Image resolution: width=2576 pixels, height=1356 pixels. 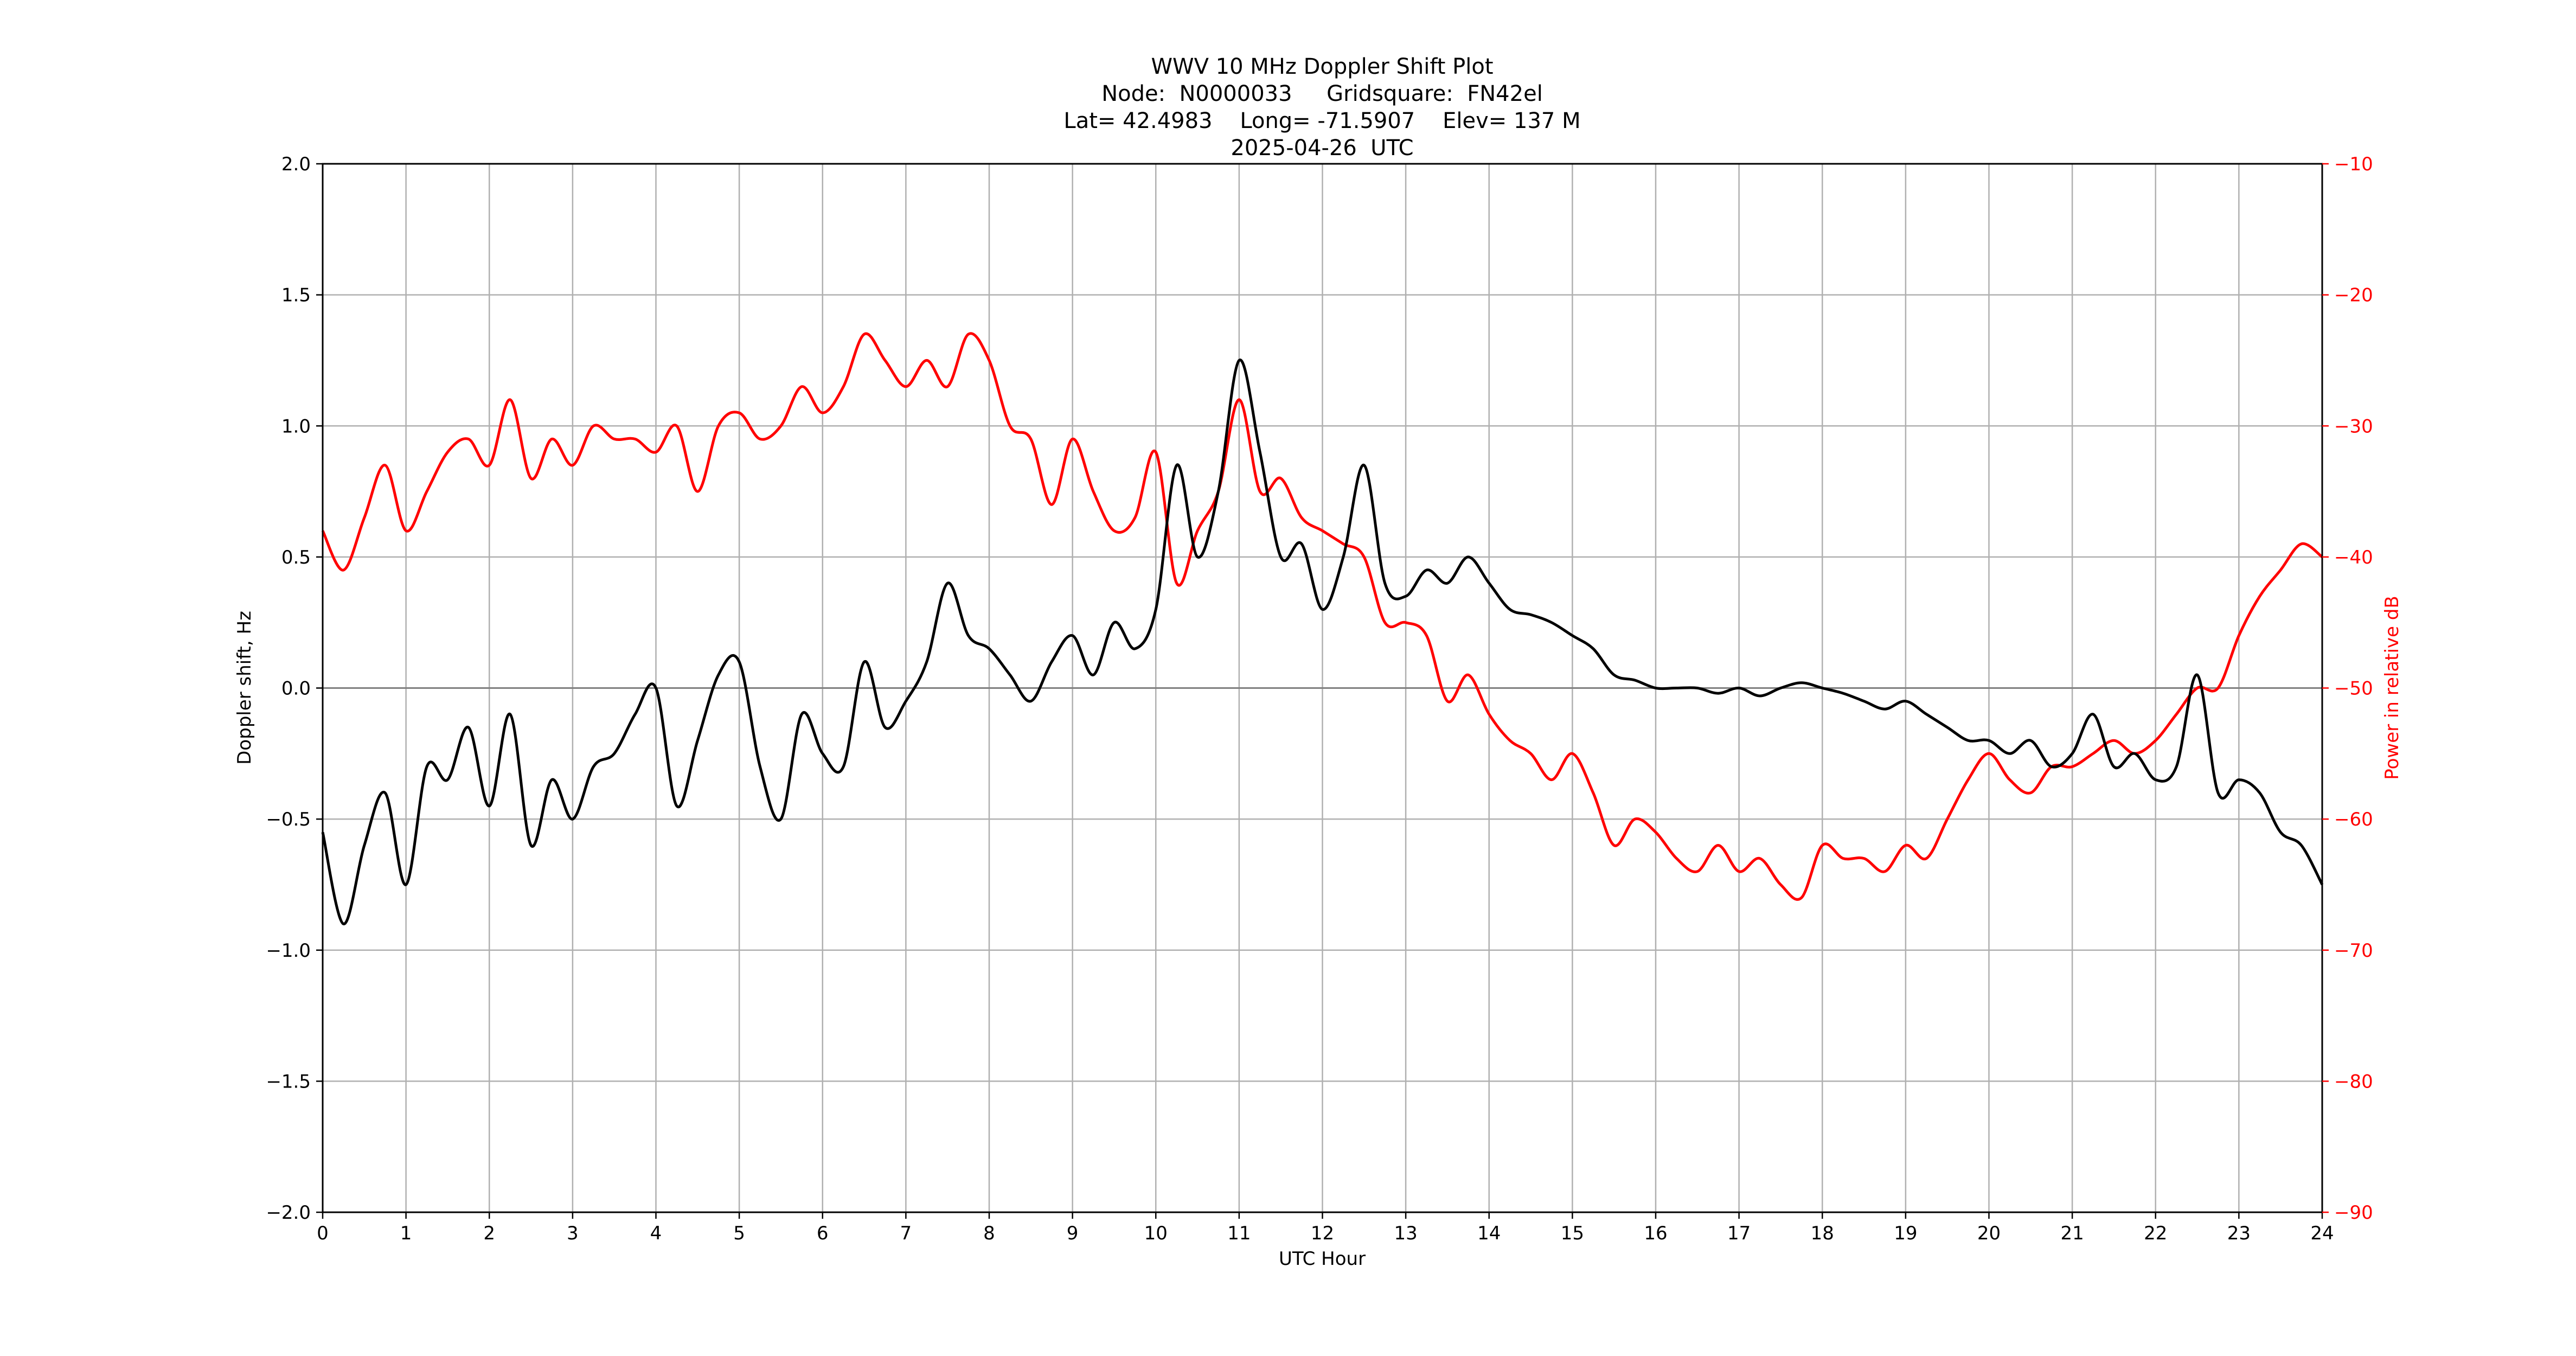 I want to click on left-y-tick-label: 0.5, so click(x=296, y=557).